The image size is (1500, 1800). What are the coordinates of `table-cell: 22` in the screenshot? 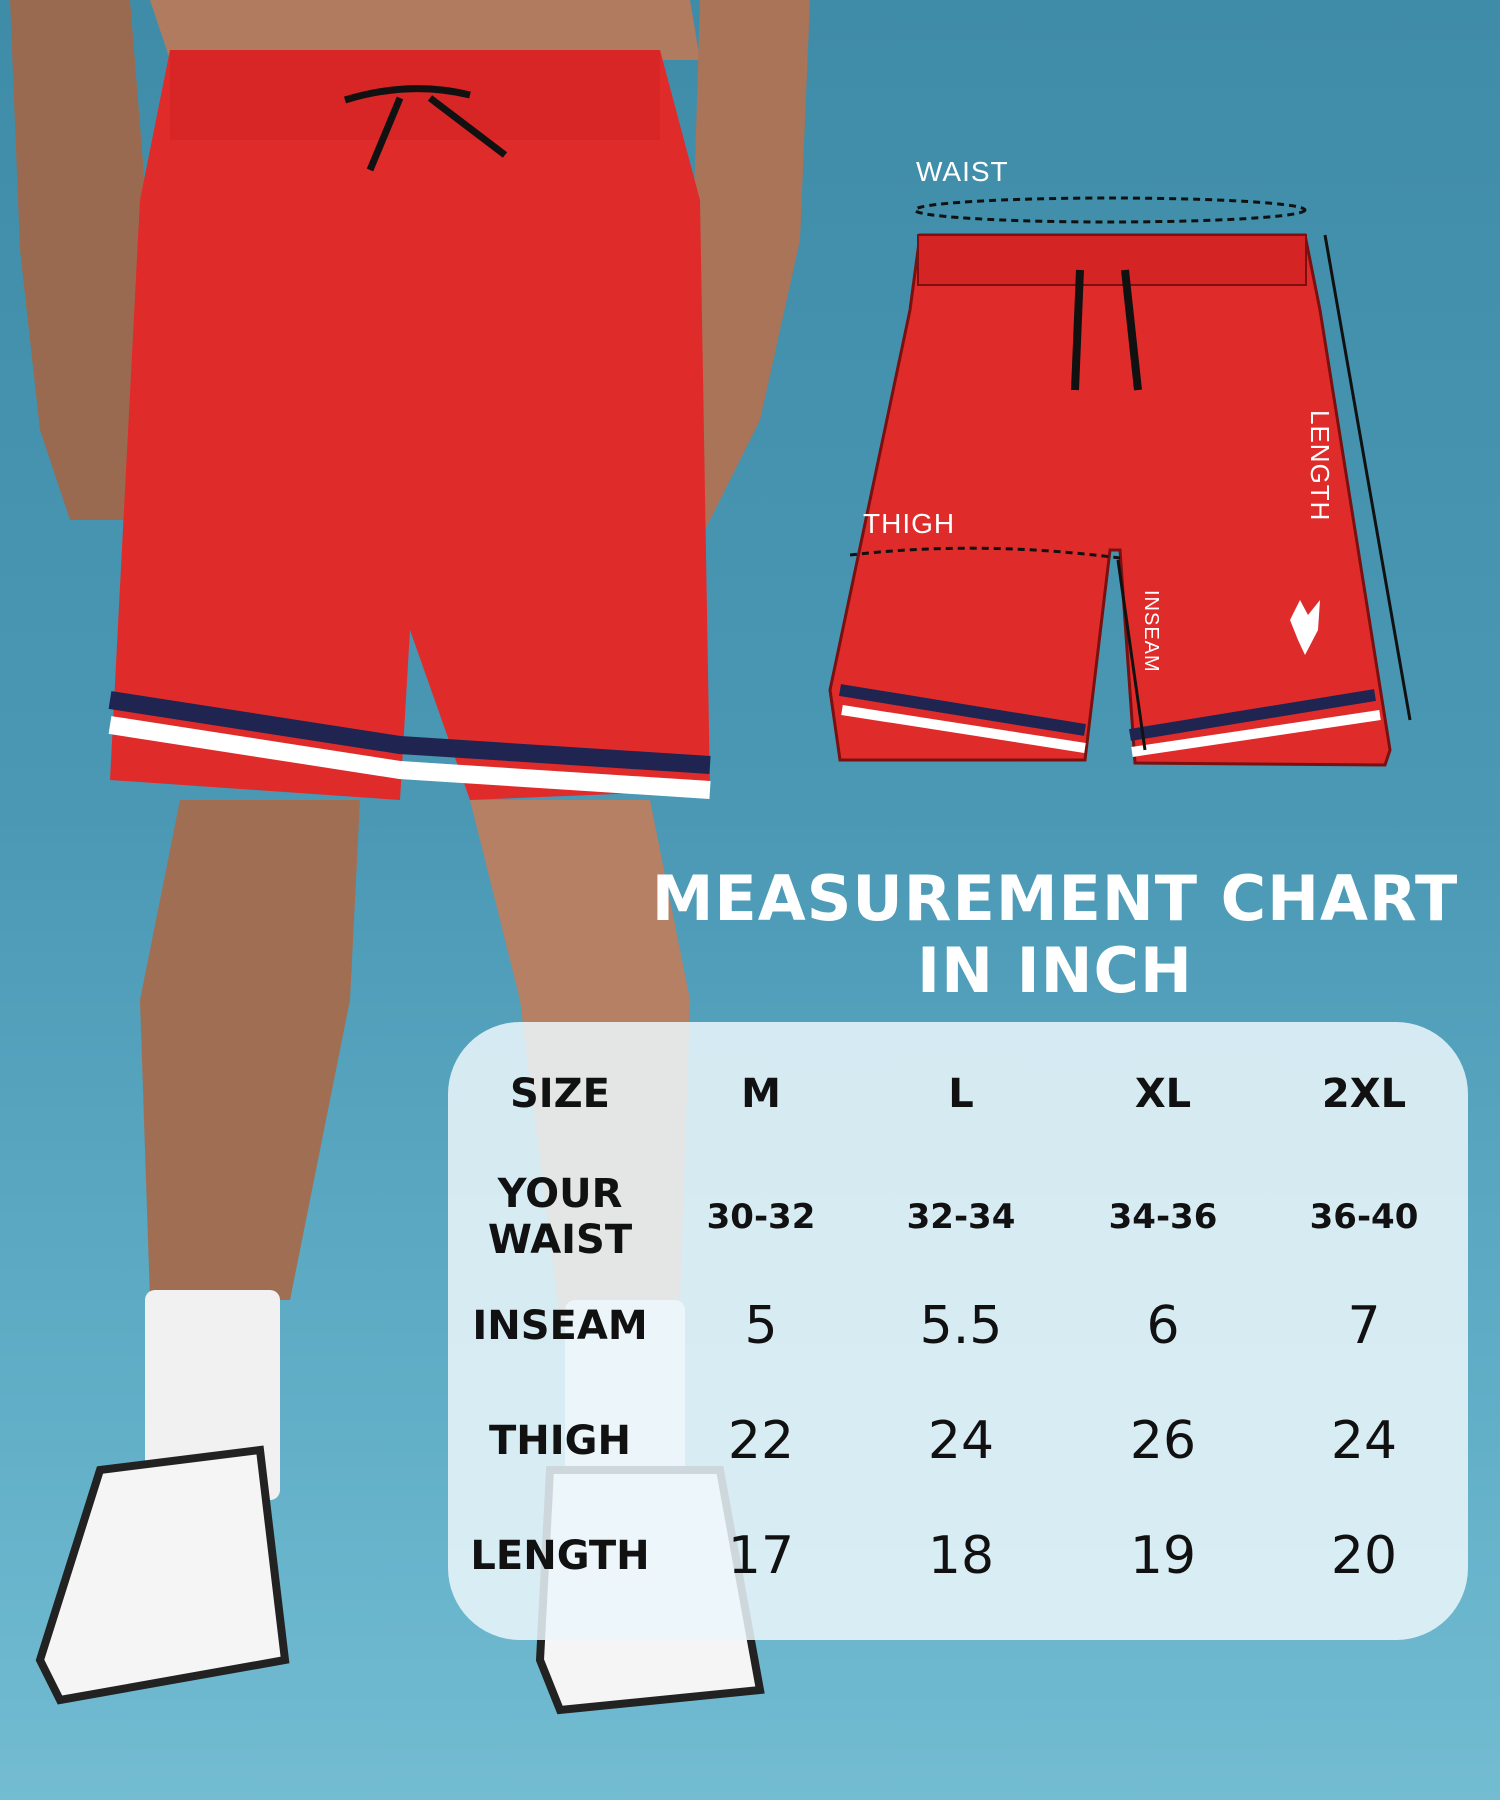 It's located at (761, 1441).